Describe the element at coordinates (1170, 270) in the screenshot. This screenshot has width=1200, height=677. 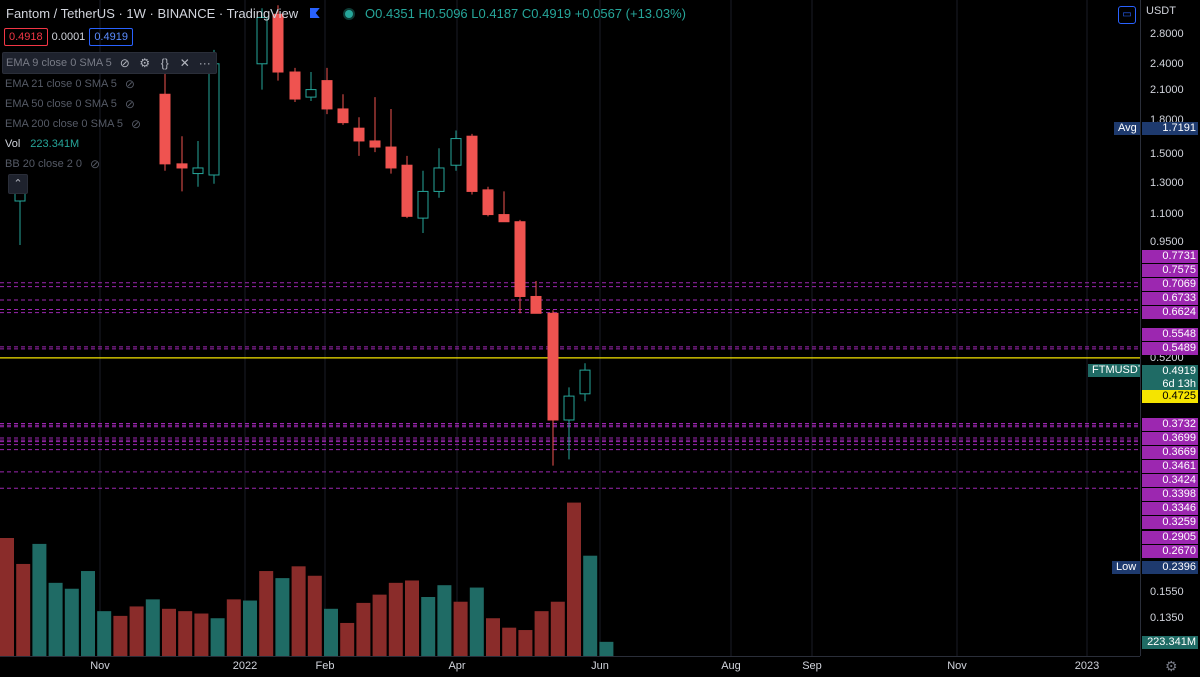
I see `level-price-label: 0.7575` at that location.